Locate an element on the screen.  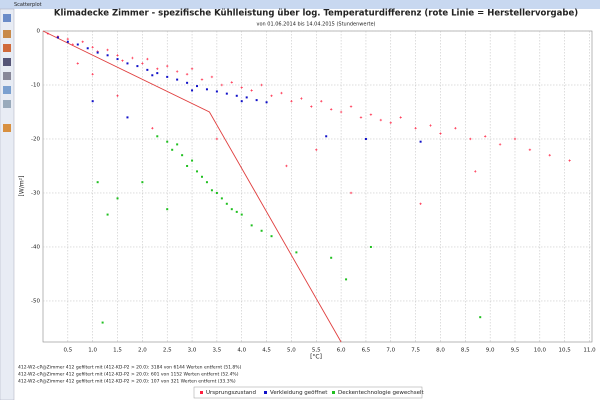
legend is located at coordinates (308, 392).